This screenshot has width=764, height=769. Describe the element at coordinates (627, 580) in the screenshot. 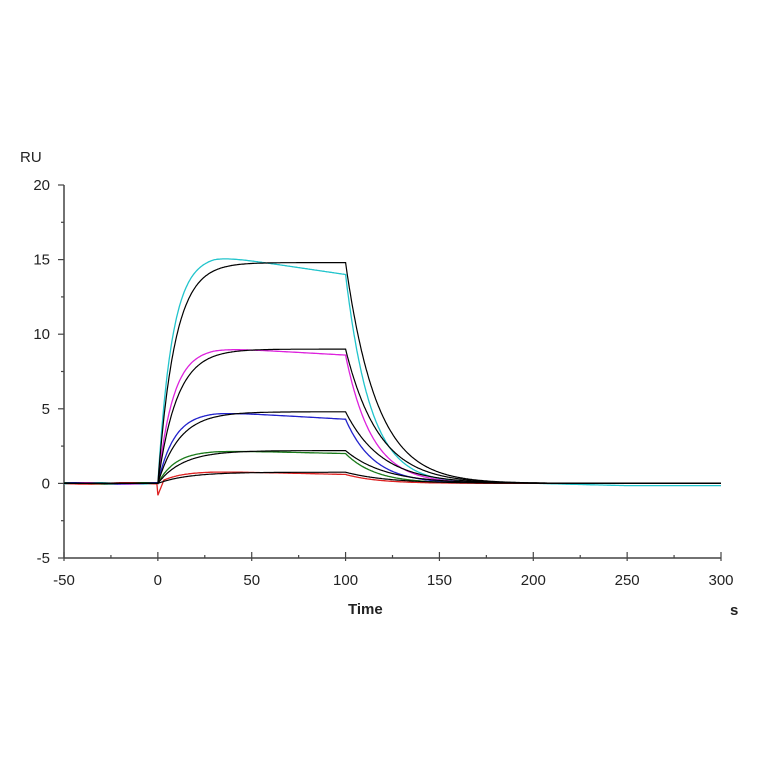

I see `x-tick-label: 250` at that location.